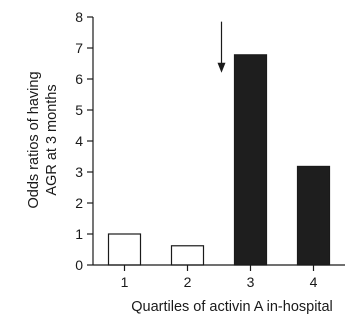 This screenshot has height=320, width=355. What do you see at coordinates (79, 79) in the screenshot?
I see `y-tick-label: 6` at bounding box center [79, 79].